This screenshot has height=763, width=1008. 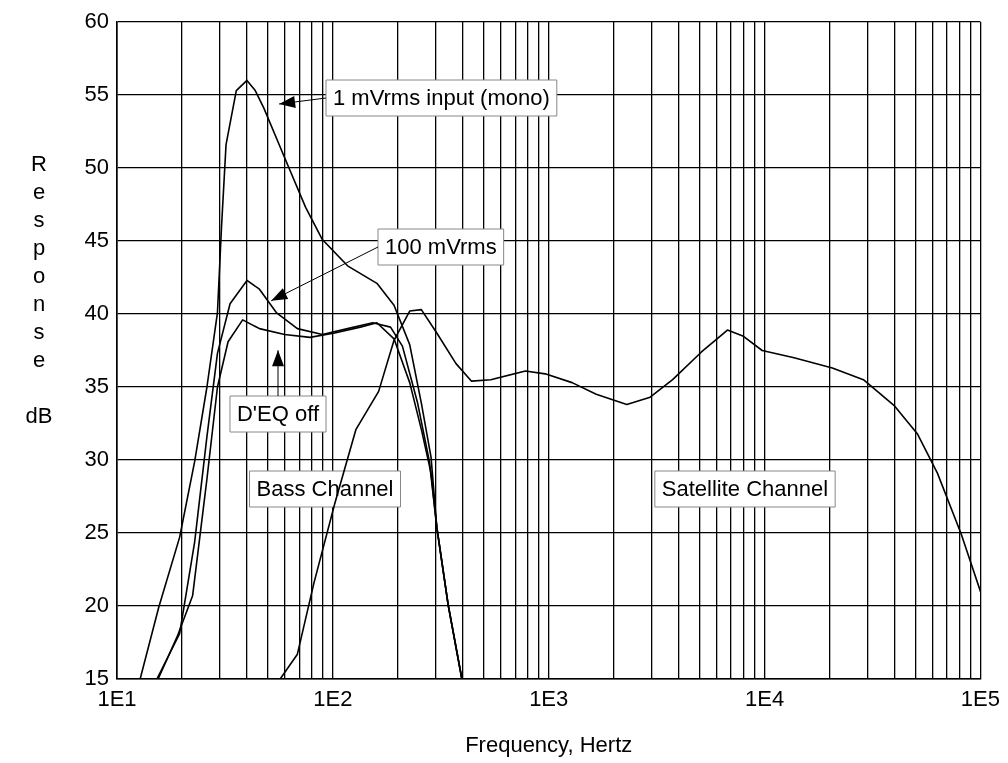 What do you see at coordinates (39, 289) in the screenshot?
I see `text: Response dB` at bounding box center [39, 289].